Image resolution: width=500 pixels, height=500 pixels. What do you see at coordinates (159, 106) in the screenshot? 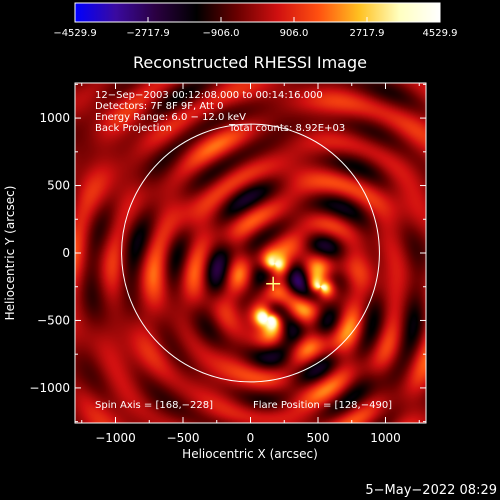
I see `annotation-detectors: Detectors: 7F 8F 9F, Att 0` at bounding box center [159, 106].